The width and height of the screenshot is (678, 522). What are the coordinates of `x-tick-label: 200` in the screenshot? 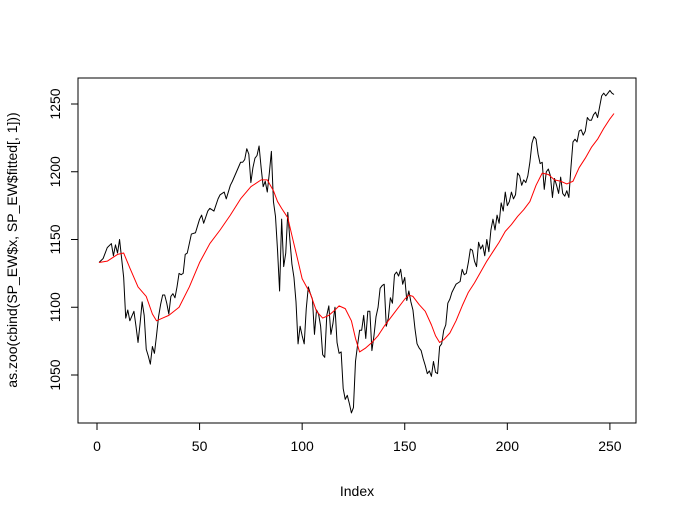 It's located at (508, 446).